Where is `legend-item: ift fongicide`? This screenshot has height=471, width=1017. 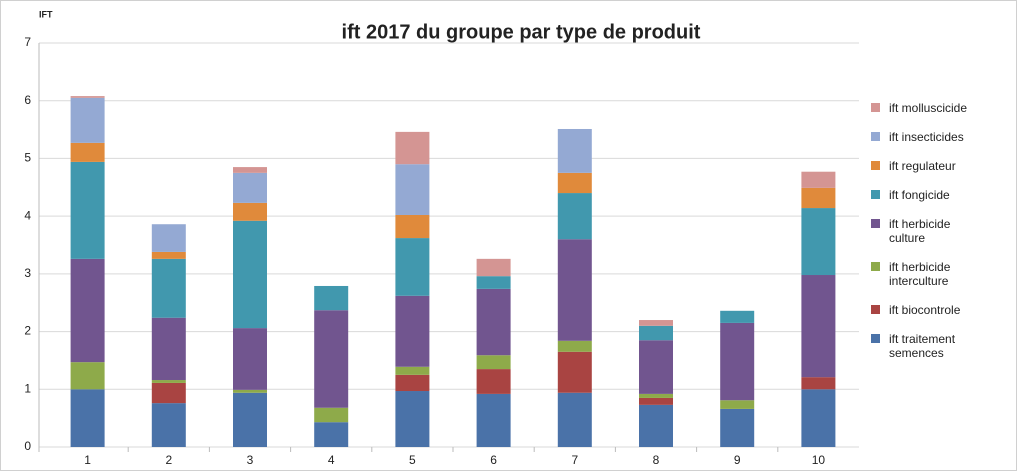 legend-item: ift fongicide is located at coordinates (930, 195).